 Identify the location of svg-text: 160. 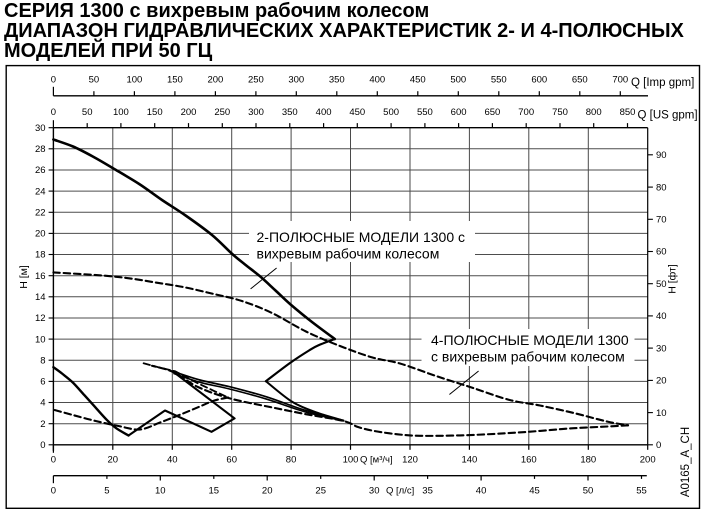
(529, 460).